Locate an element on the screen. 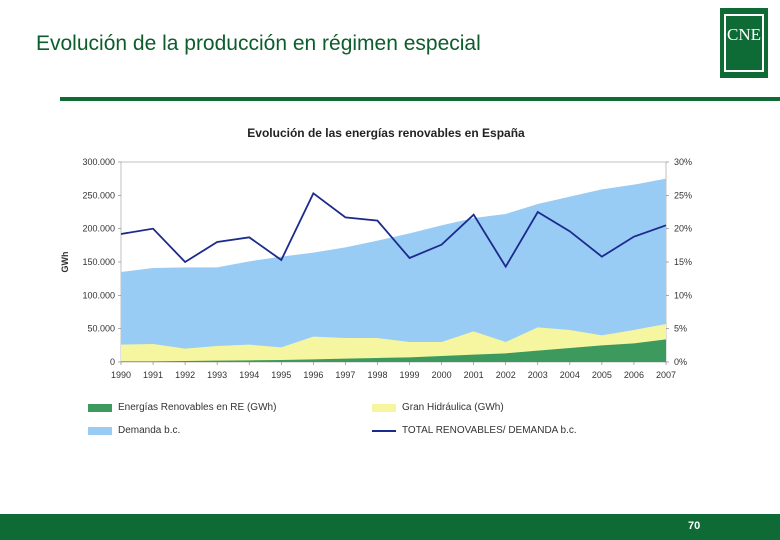 Image resolution: width=780 pixels, height=540 pixels. y2-tick-label: 10% is located at coordinates (683, 295).